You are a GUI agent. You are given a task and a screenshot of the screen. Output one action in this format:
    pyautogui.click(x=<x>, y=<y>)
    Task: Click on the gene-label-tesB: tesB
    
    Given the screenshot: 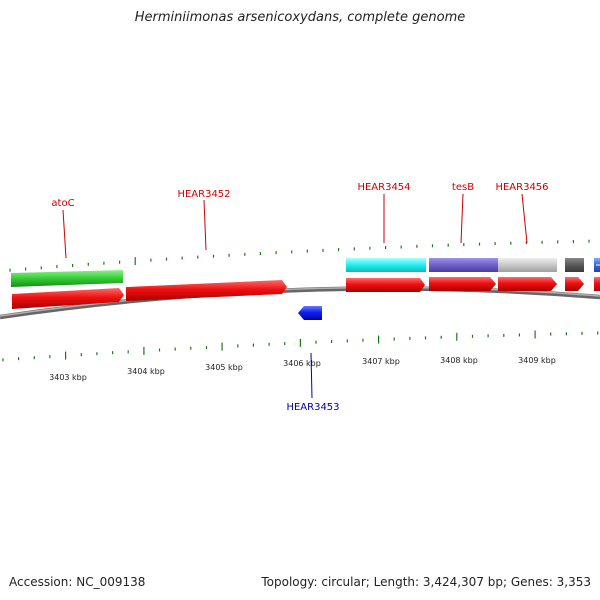 What is the action you would take?
    pyautogui.click(x=463, y=187)
    